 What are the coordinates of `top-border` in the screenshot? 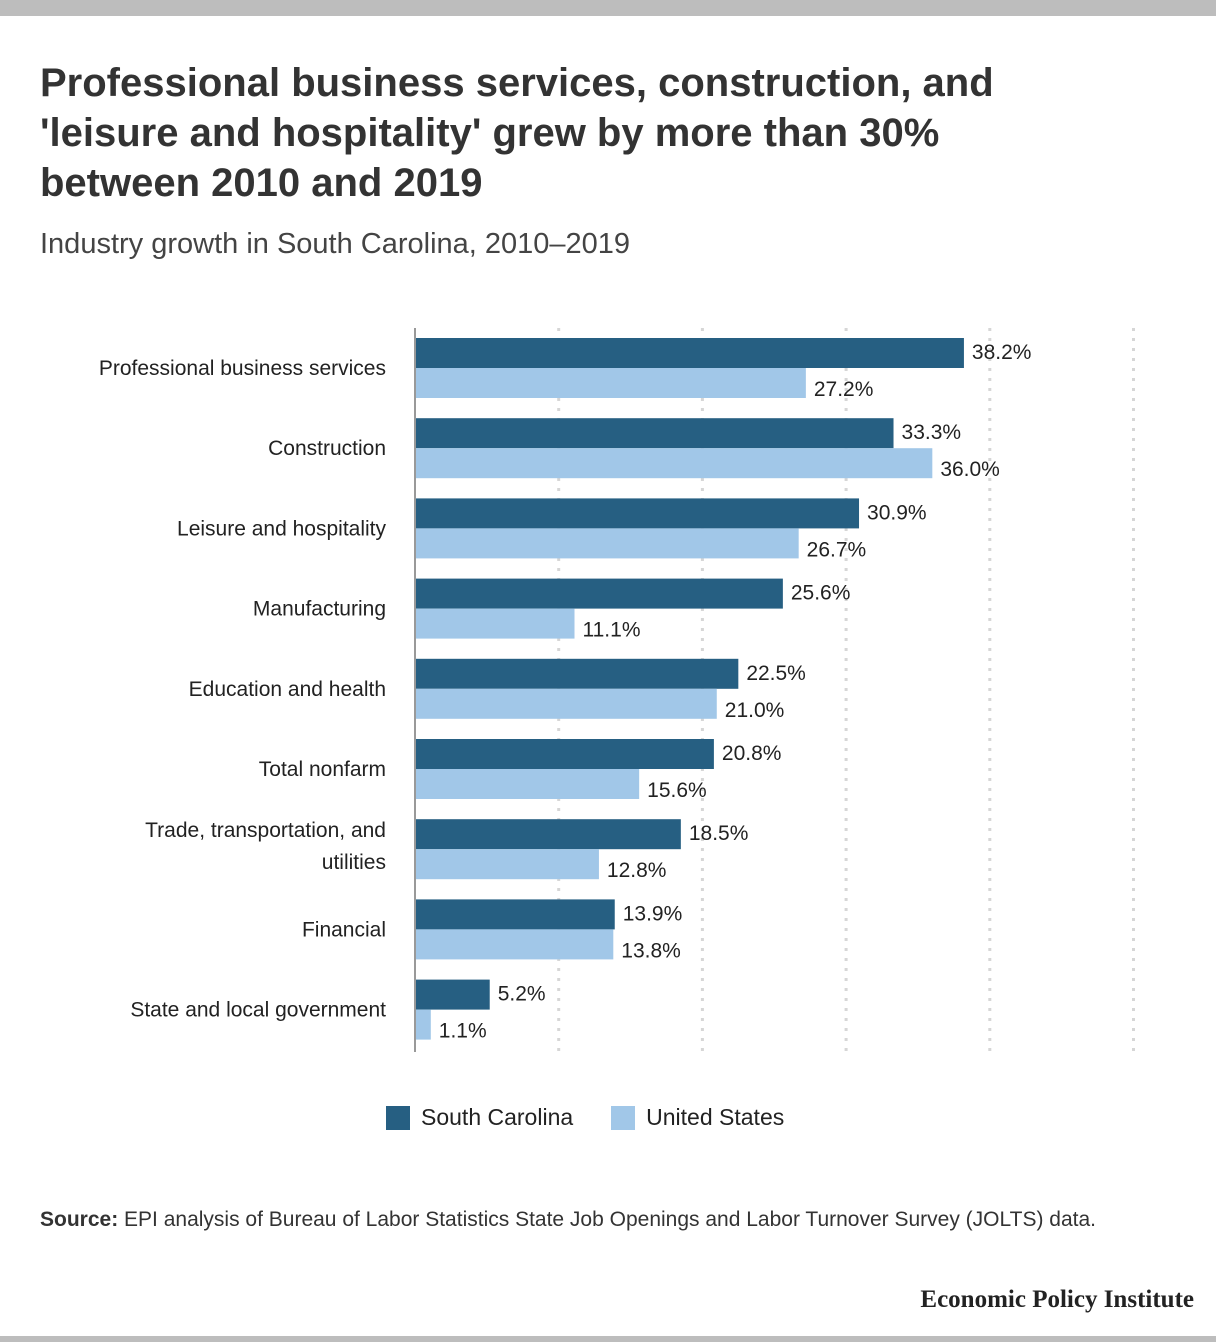 It's located at (608, 8).